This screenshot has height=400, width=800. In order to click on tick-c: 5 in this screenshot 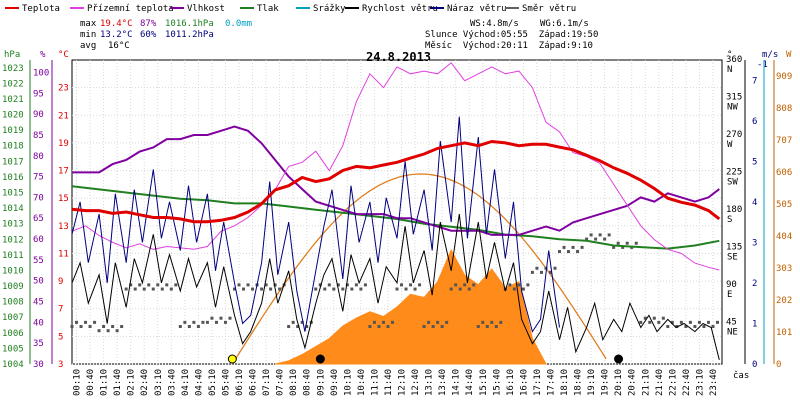, I will do `click(60, 337)`.